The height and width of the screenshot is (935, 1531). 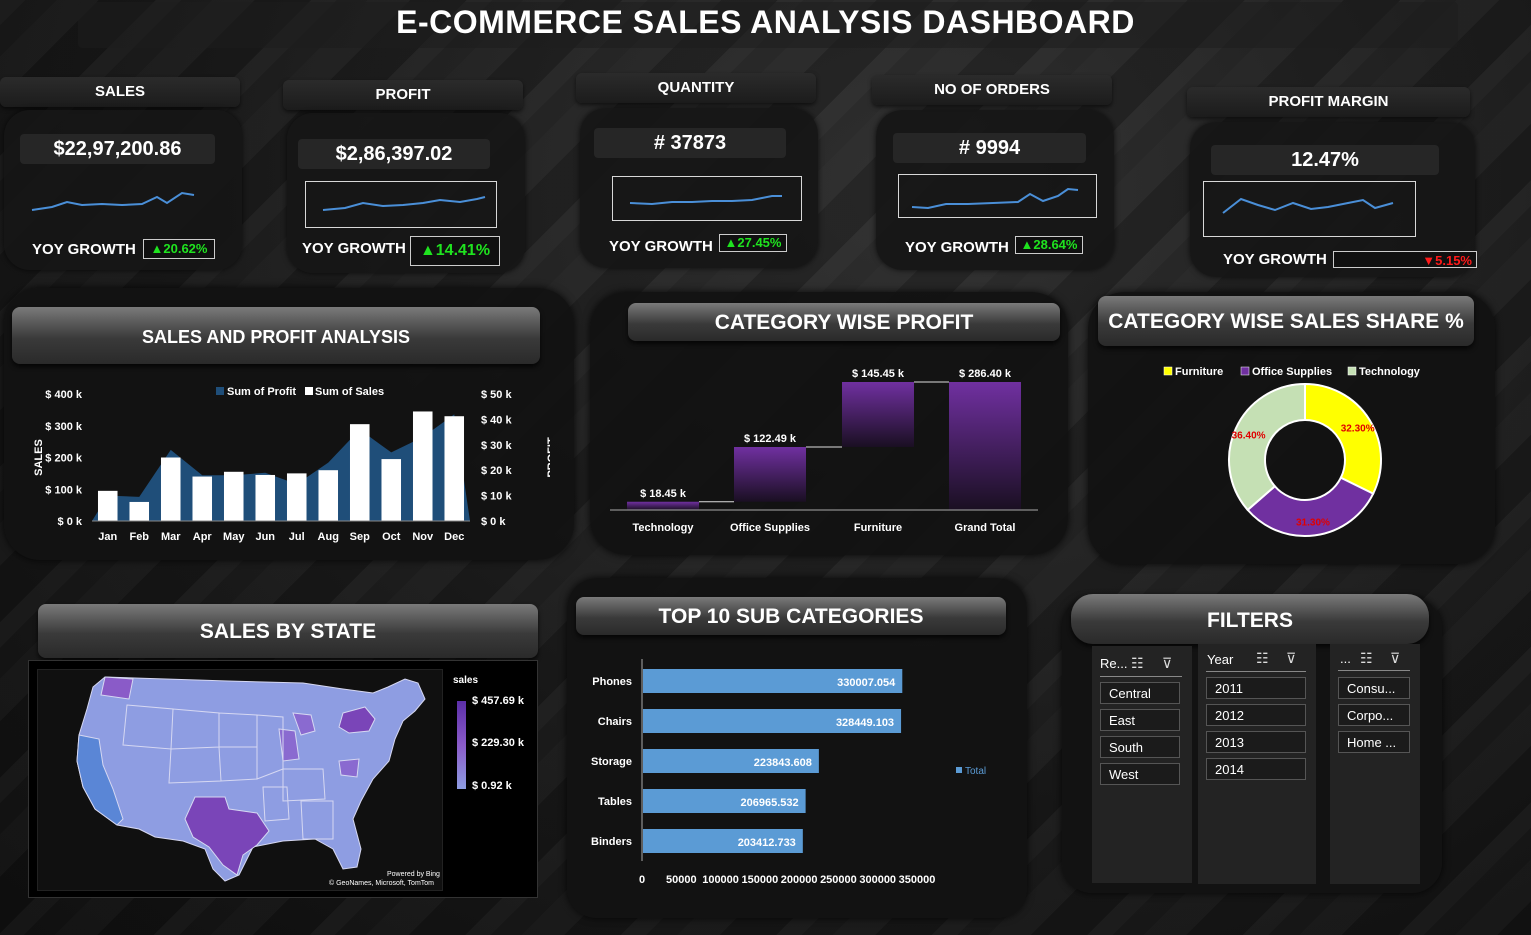 What do you see at coordinates (791, 616) in the screenshot?
I see `top10-header: TOP 10 SUB CATEGORIES` at bounding box center [791, 616].